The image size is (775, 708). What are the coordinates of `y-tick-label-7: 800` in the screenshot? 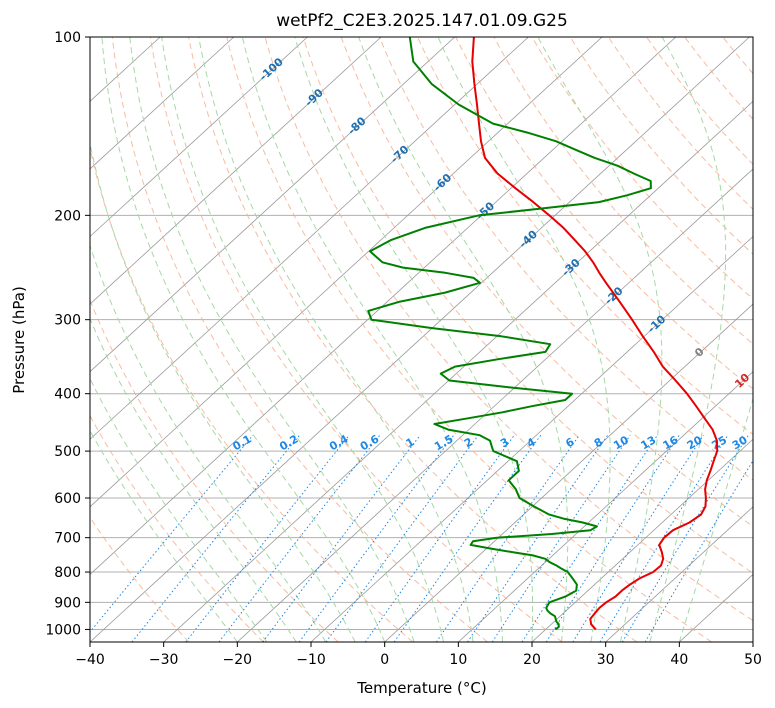 It's located at (67, 573).